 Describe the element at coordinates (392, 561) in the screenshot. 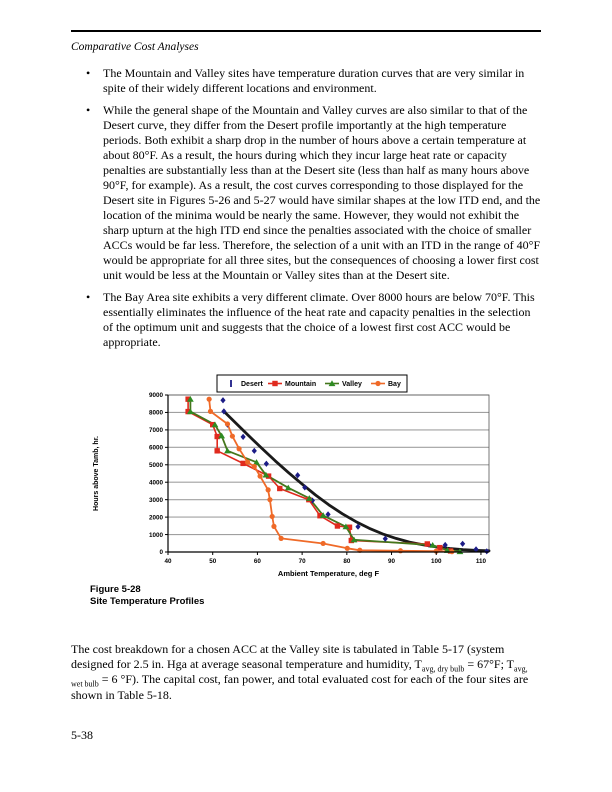

I see `x-axis-tick-label: 90` at that location.